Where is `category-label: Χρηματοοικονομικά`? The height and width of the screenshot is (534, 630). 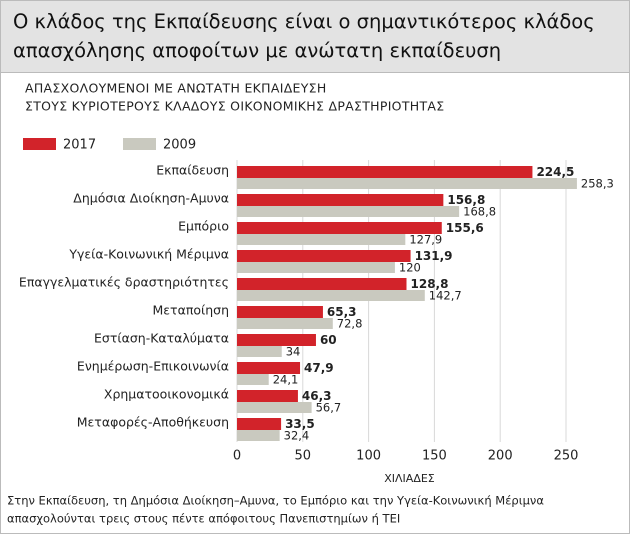
category-label: Χρηματοοικονομικά is located at coordinates (166, 394).